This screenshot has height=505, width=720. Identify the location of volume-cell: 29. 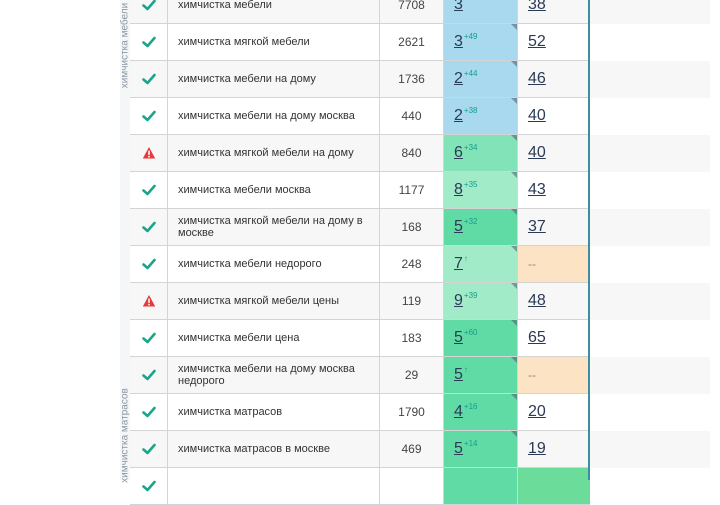
(412, 375).